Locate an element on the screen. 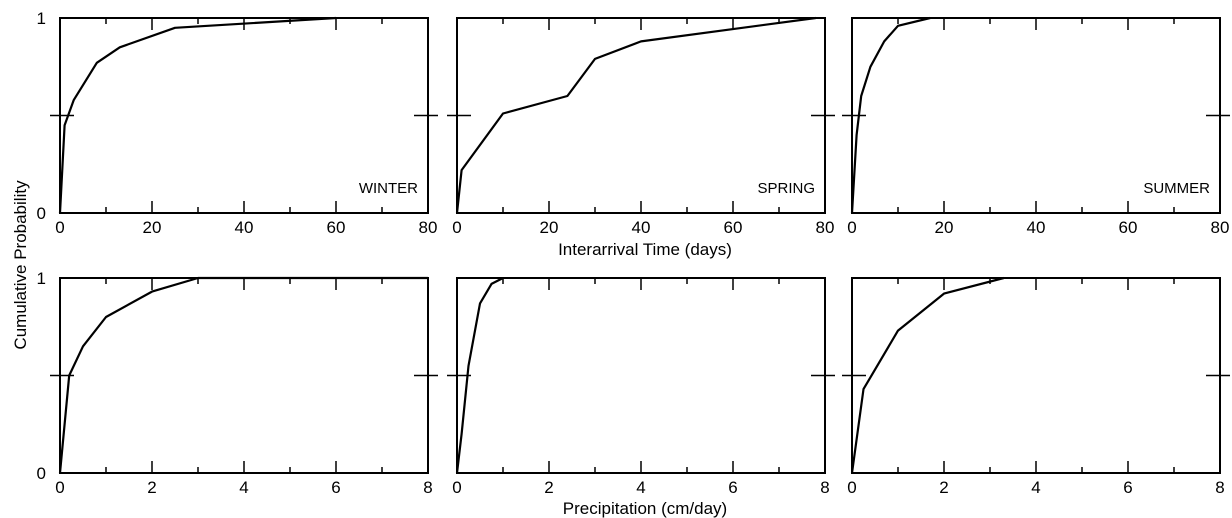  chart-panel-0-2: 0 20 40 60 80 SUMMER is located at coordinates (1036, 126).